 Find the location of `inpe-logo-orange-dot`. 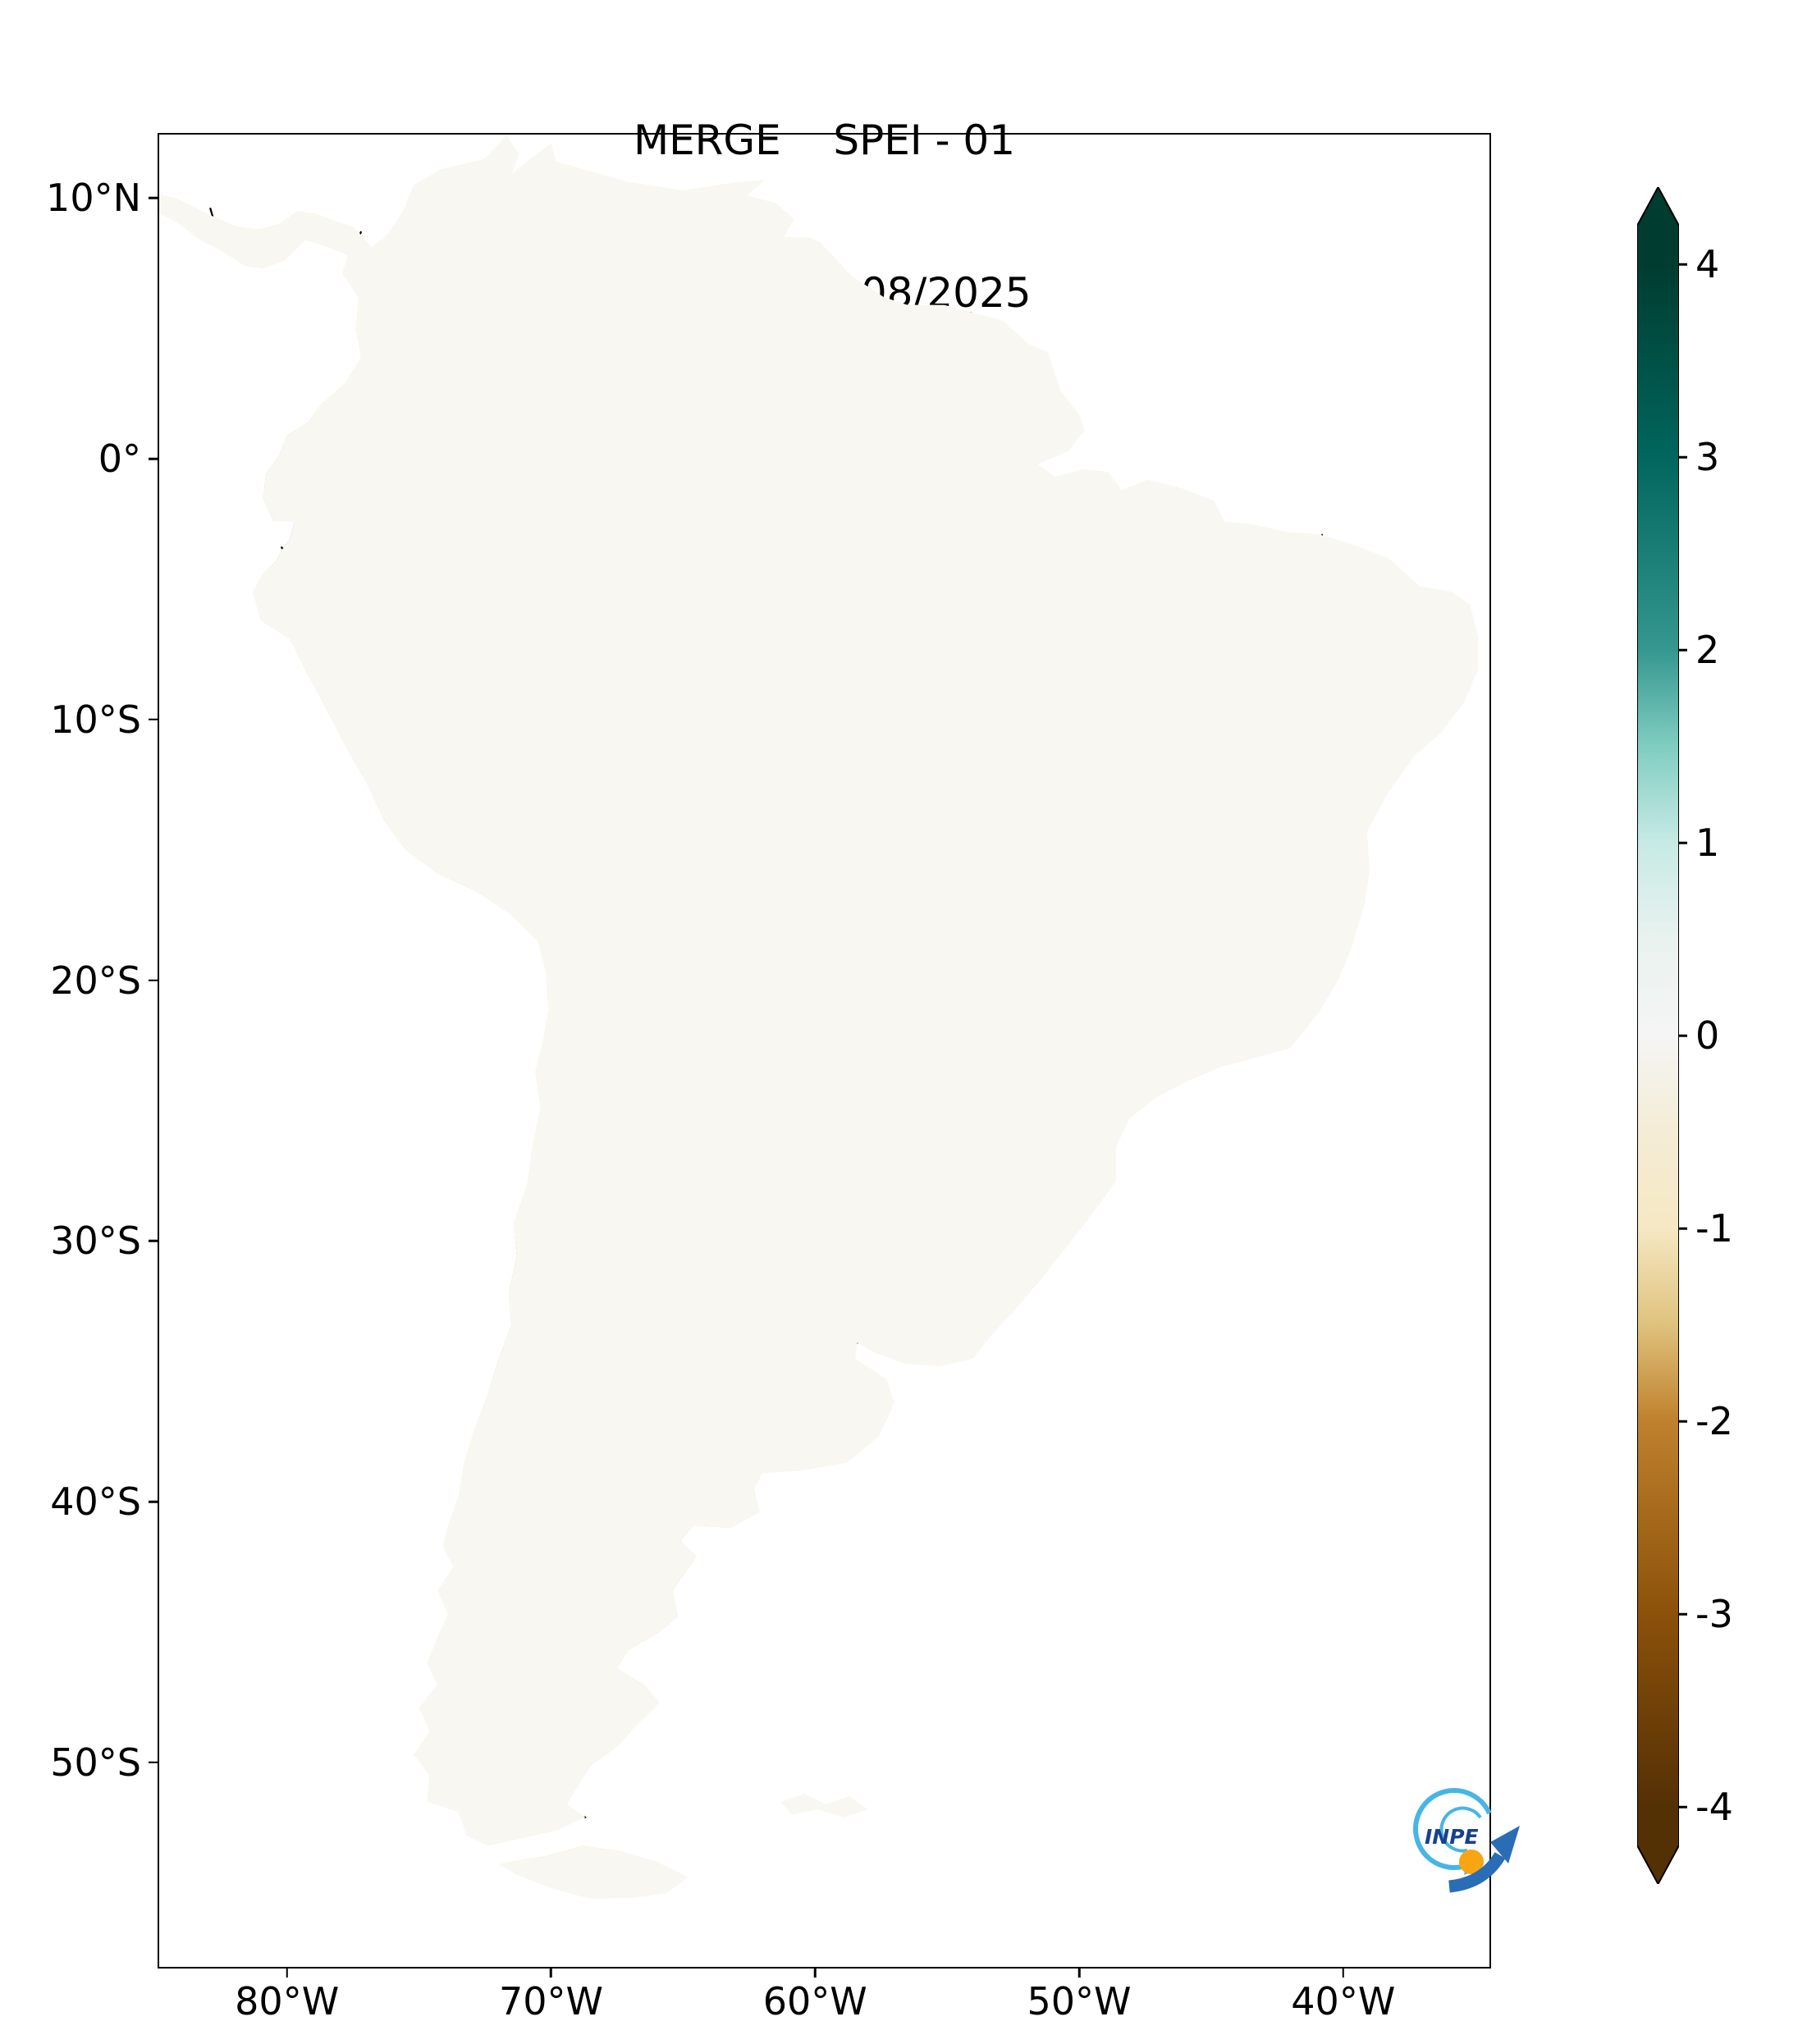

inpe-logo-orange-dot is located at coordinates (1471, 1862).